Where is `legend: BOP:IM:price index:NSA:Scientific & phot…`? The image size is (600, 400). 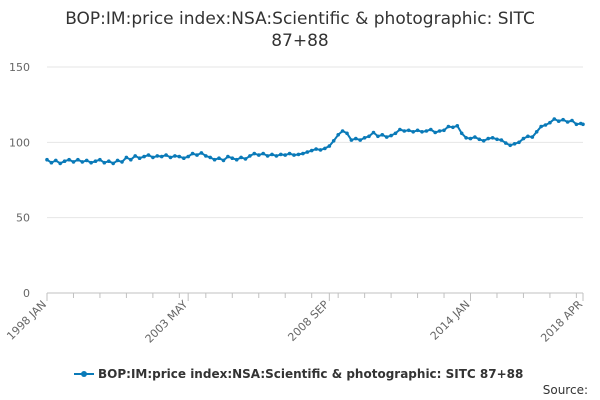 legend: BOP:IM:price index:NSA:Scientific & phot… is located at coordinates (298, 374).